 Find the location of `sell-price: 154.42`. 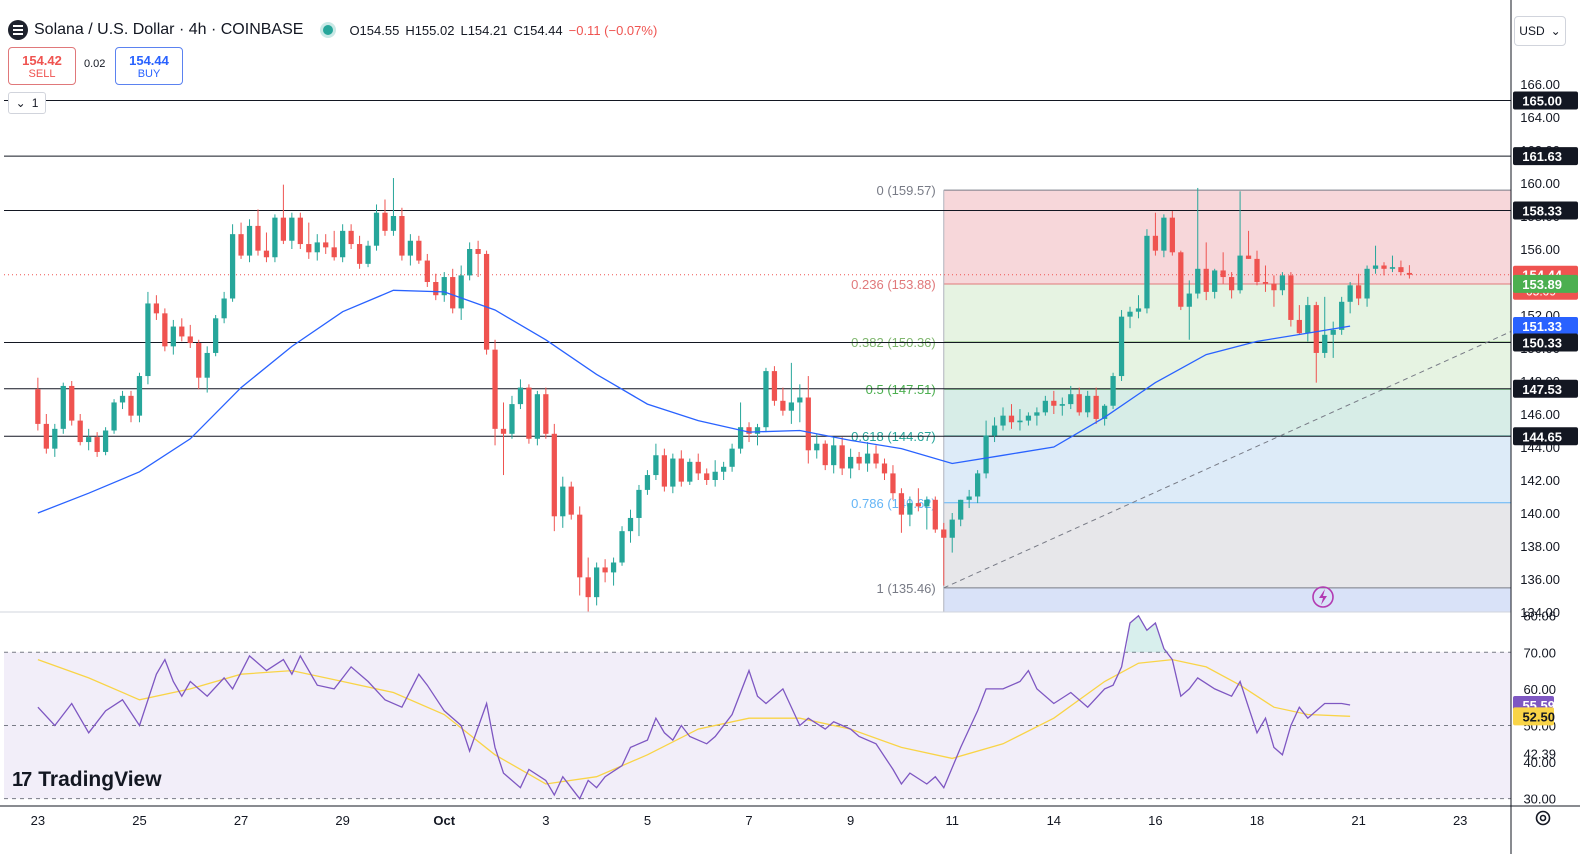

sell-price: 154.42 is located at coordinates (42, 60).